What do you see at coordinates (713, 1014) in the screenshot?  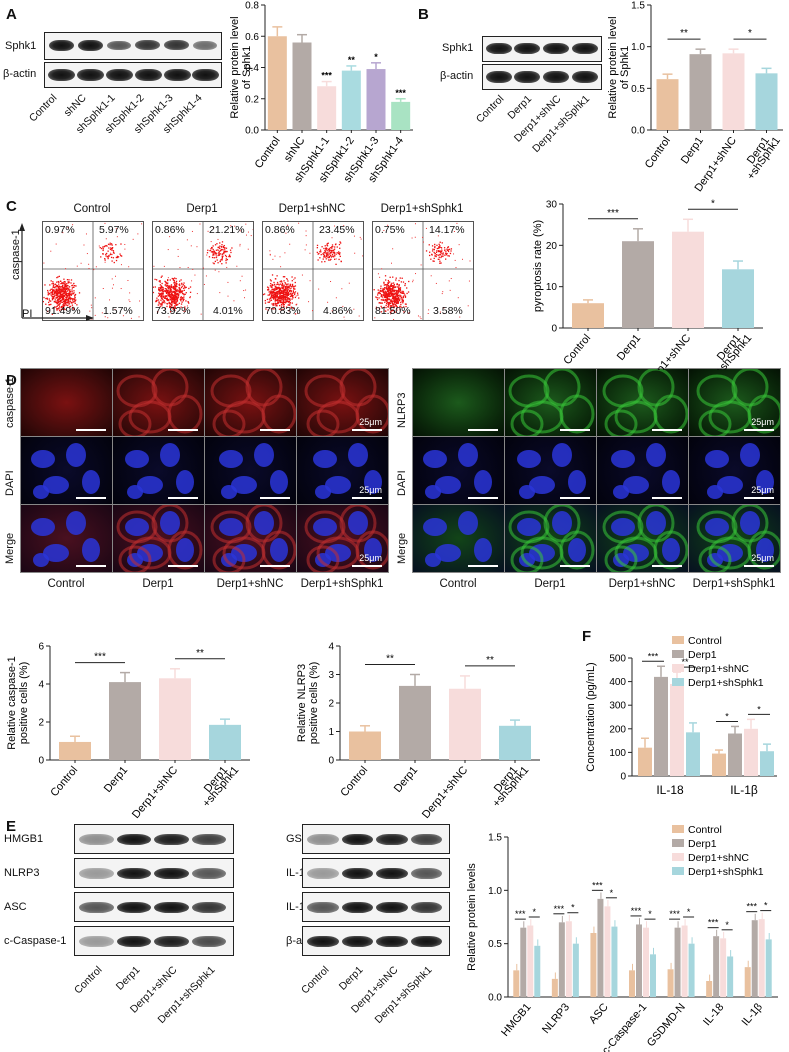 I see `x-tick-label: IL-18` at bounding box center [713, 1014].